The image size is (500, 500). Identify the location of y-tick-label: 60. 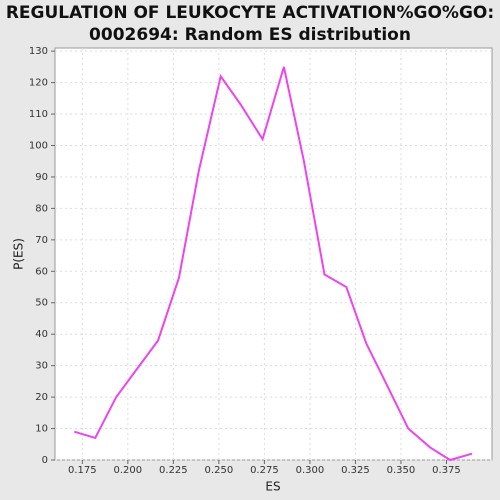
(41, 271).